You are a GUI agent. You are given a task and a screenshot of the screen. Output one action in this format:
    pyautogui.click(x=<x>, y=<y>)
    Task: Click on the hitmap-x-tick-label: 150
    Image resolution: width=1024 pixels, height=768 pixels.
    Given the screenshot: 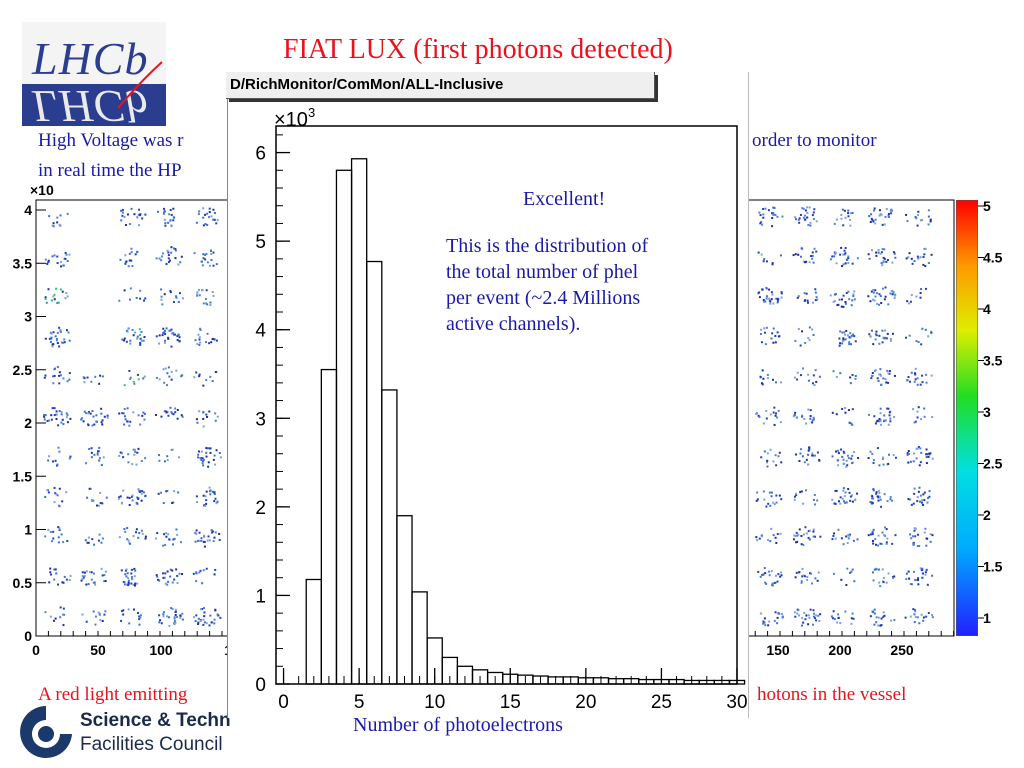 What is the action you would take?
    pyautogui.click(x=778, y=650)
    